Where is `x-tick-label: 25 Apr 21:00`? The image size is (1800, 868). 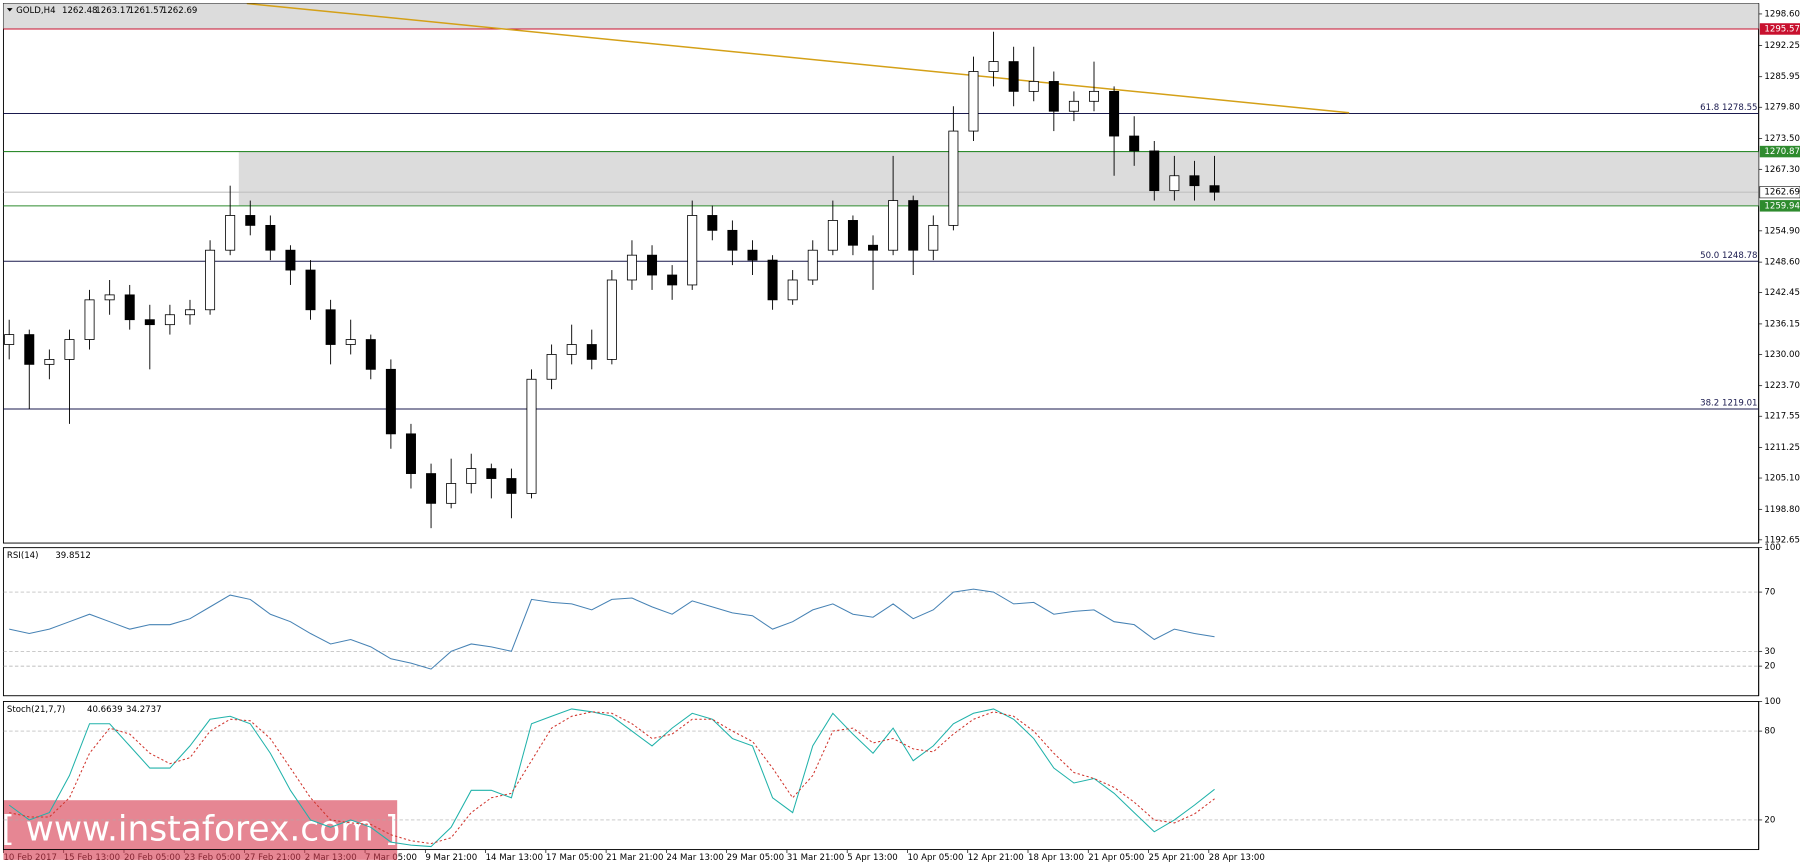 x-tick-label: 25 Apr 21:00 is located at coordinates (1177, 858).